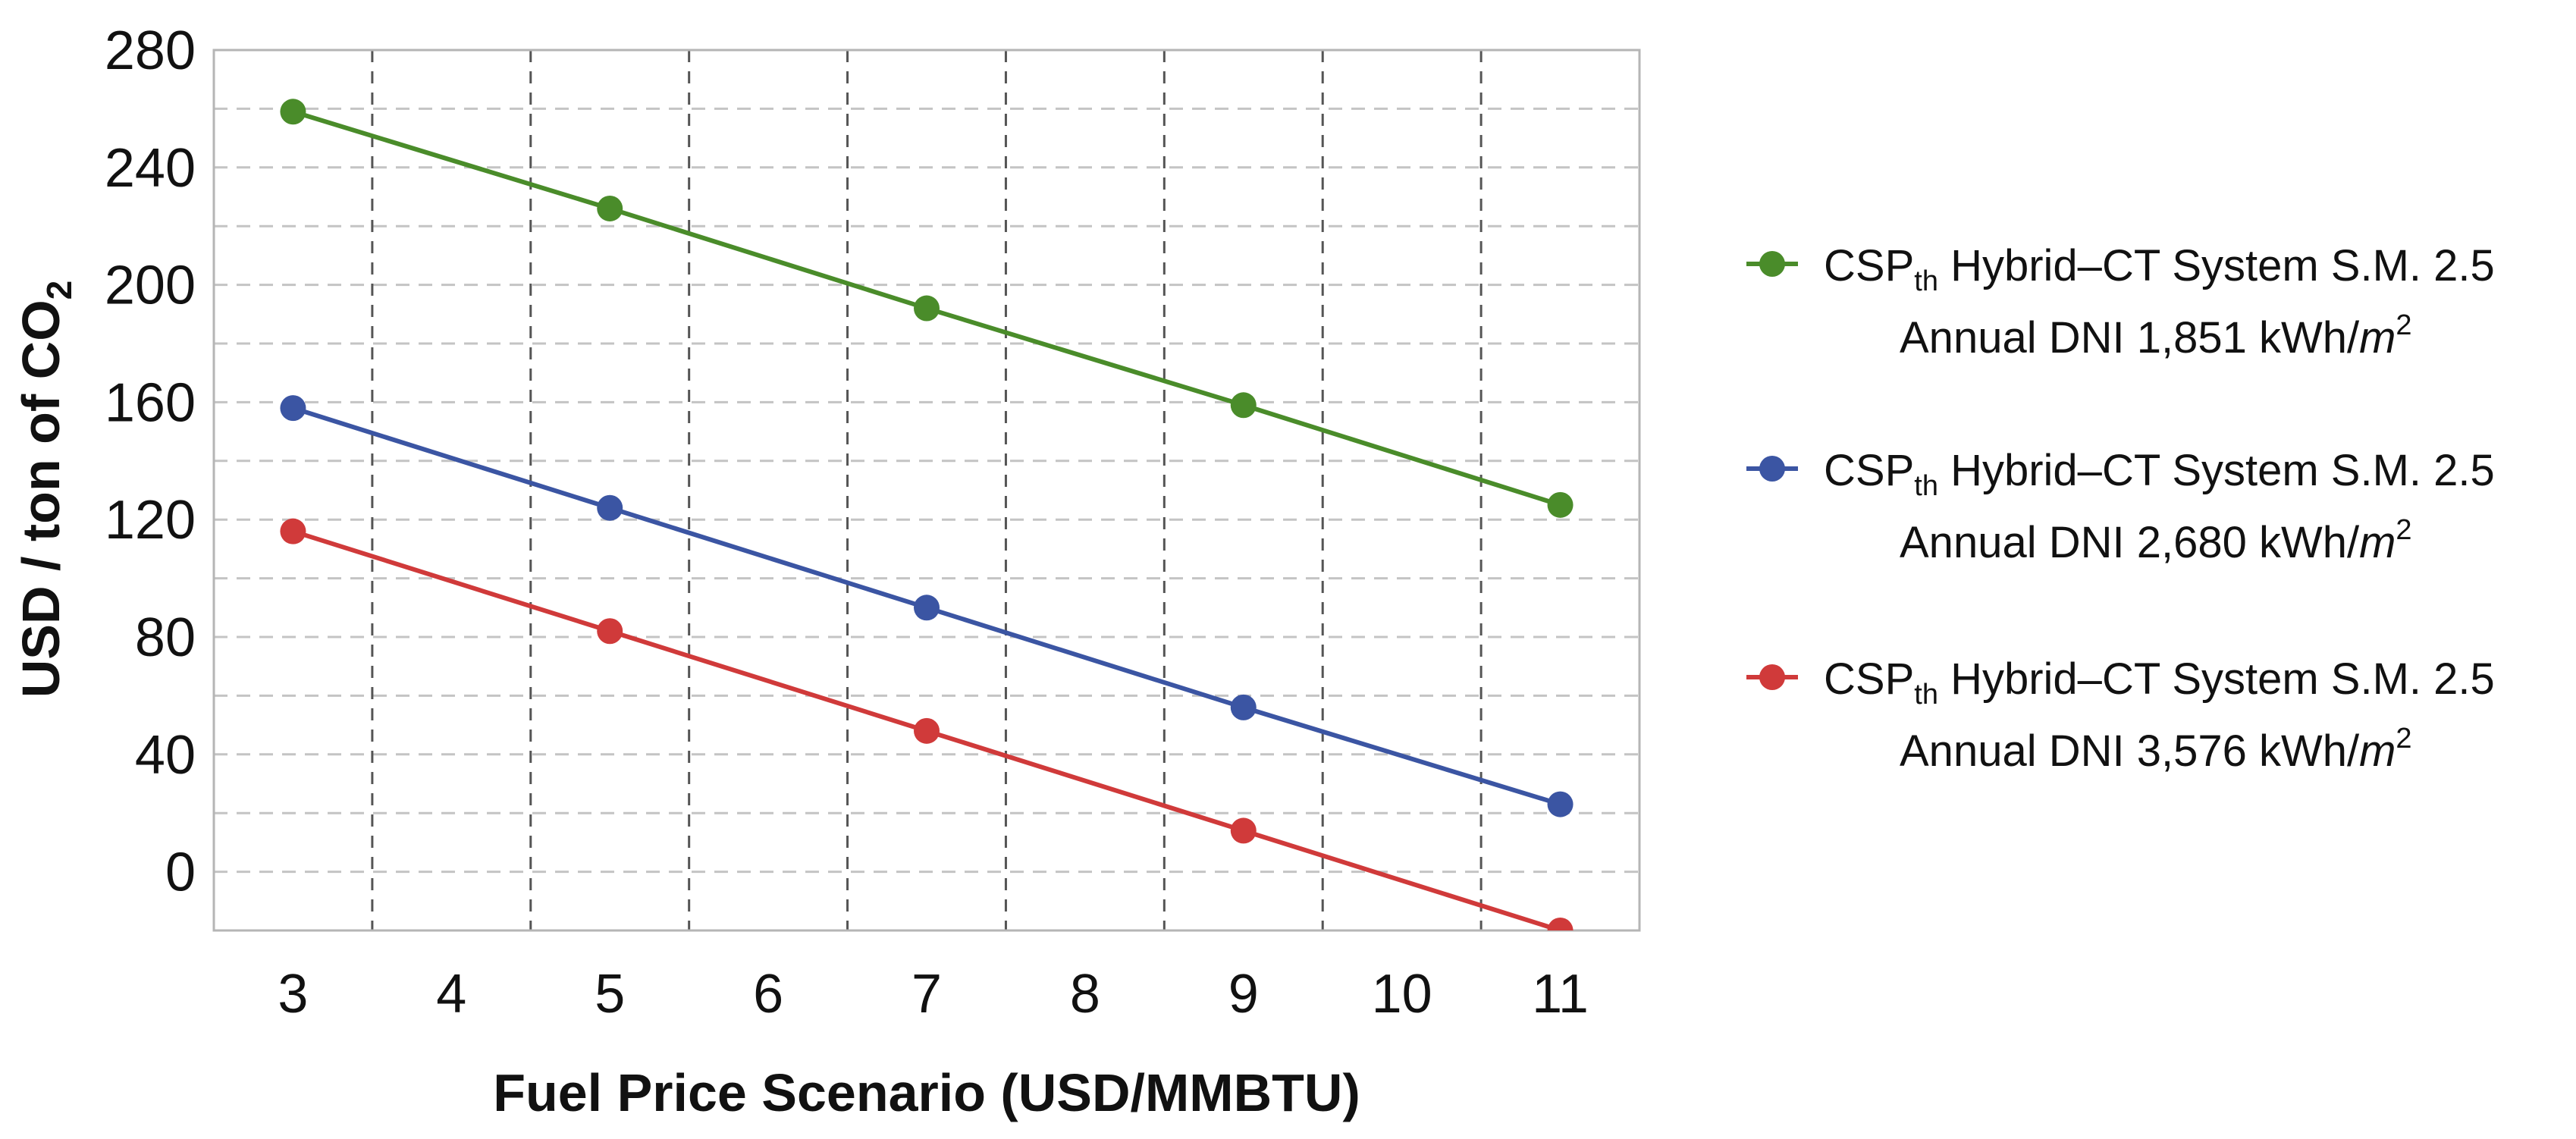  Describe the element at coordinates (768, 994) in the screenshot. I see `x-tick-label: 6` at that location.